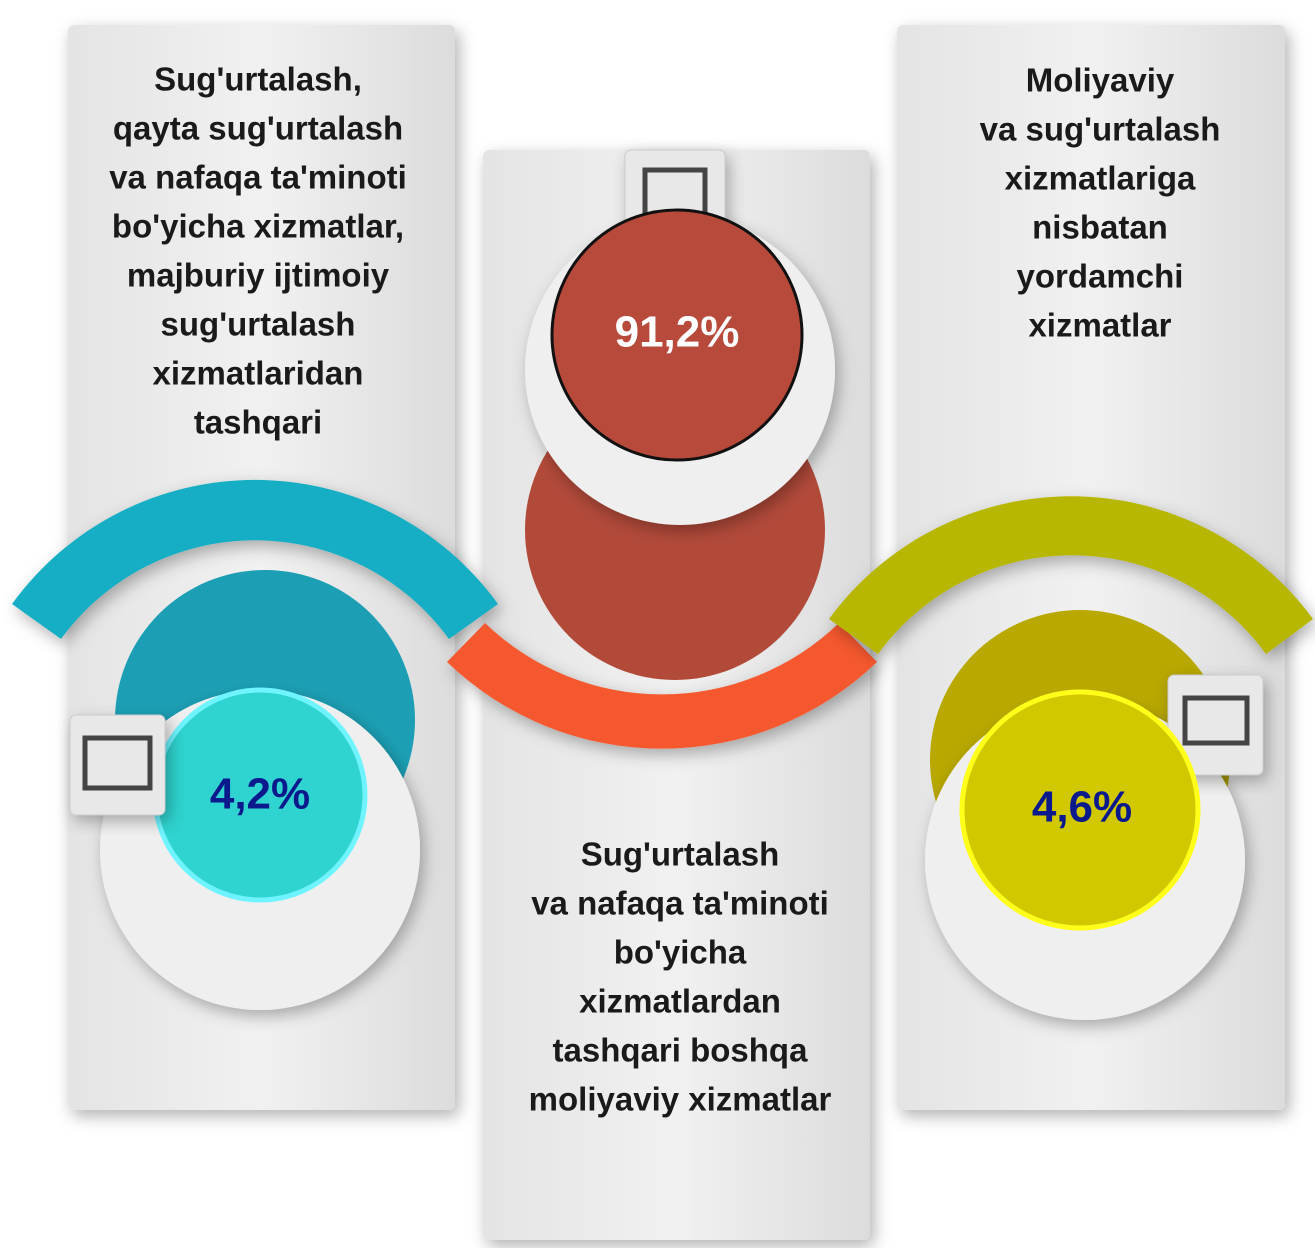 This screenshot has height=1248, width=1315. I want to click on panel-label: nisbatan, so click(1100, 227).